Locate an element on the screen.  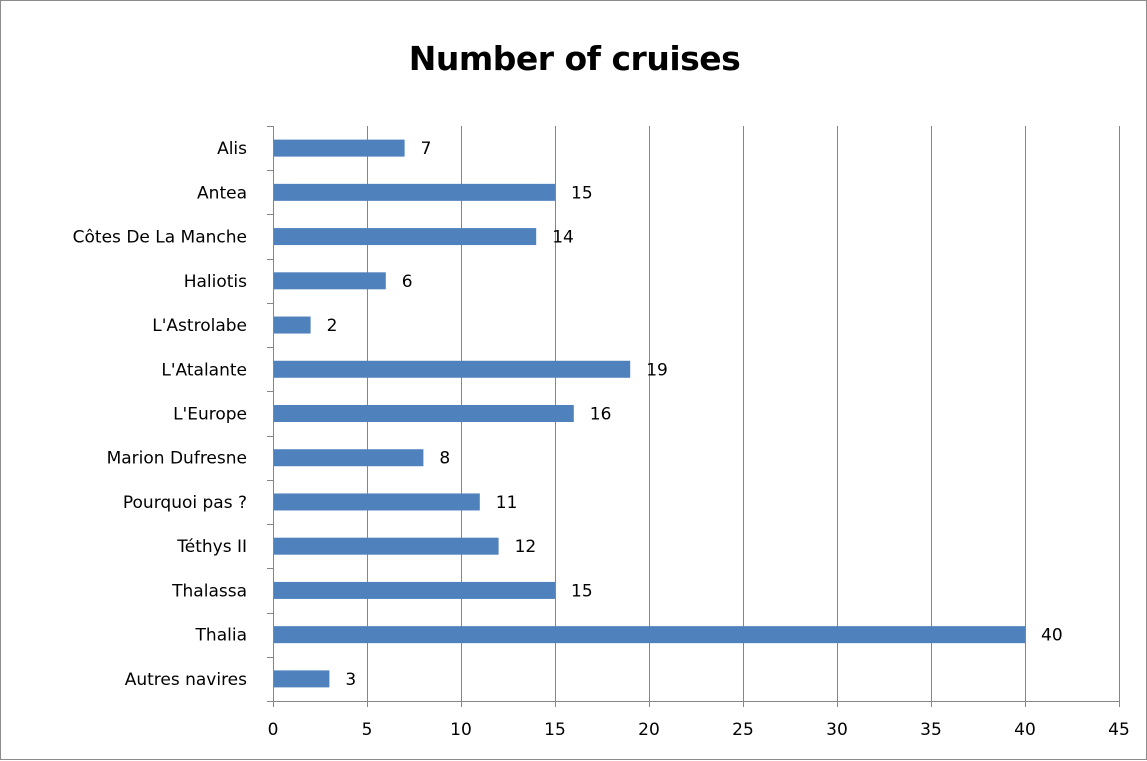
data-label: 3 is located at coordinates (350, 680).